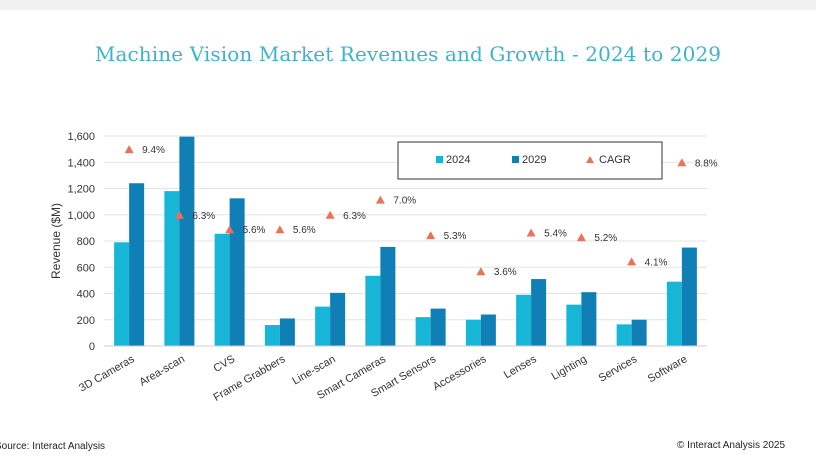 The image size is (816, 461). What do you see at coordinates (86, 242) in the screenshot?
I see `y-tick-label: 800` at bounding box center [86, 242].